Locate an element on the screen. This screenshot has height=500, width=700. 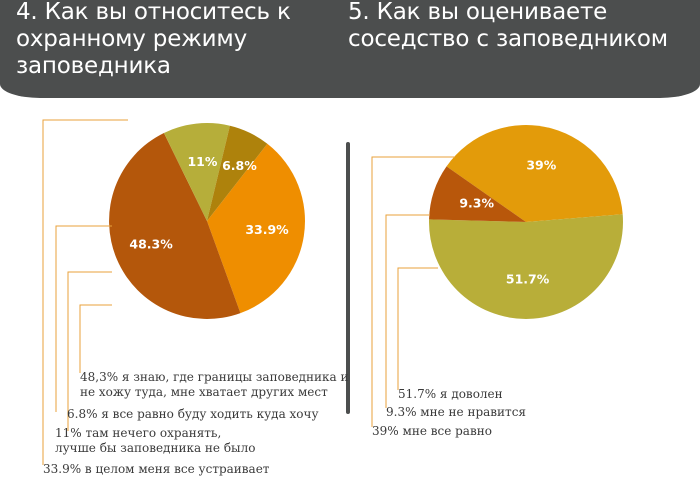
slice-label-4-2: 48.3% is located at coordinates (151, 243).